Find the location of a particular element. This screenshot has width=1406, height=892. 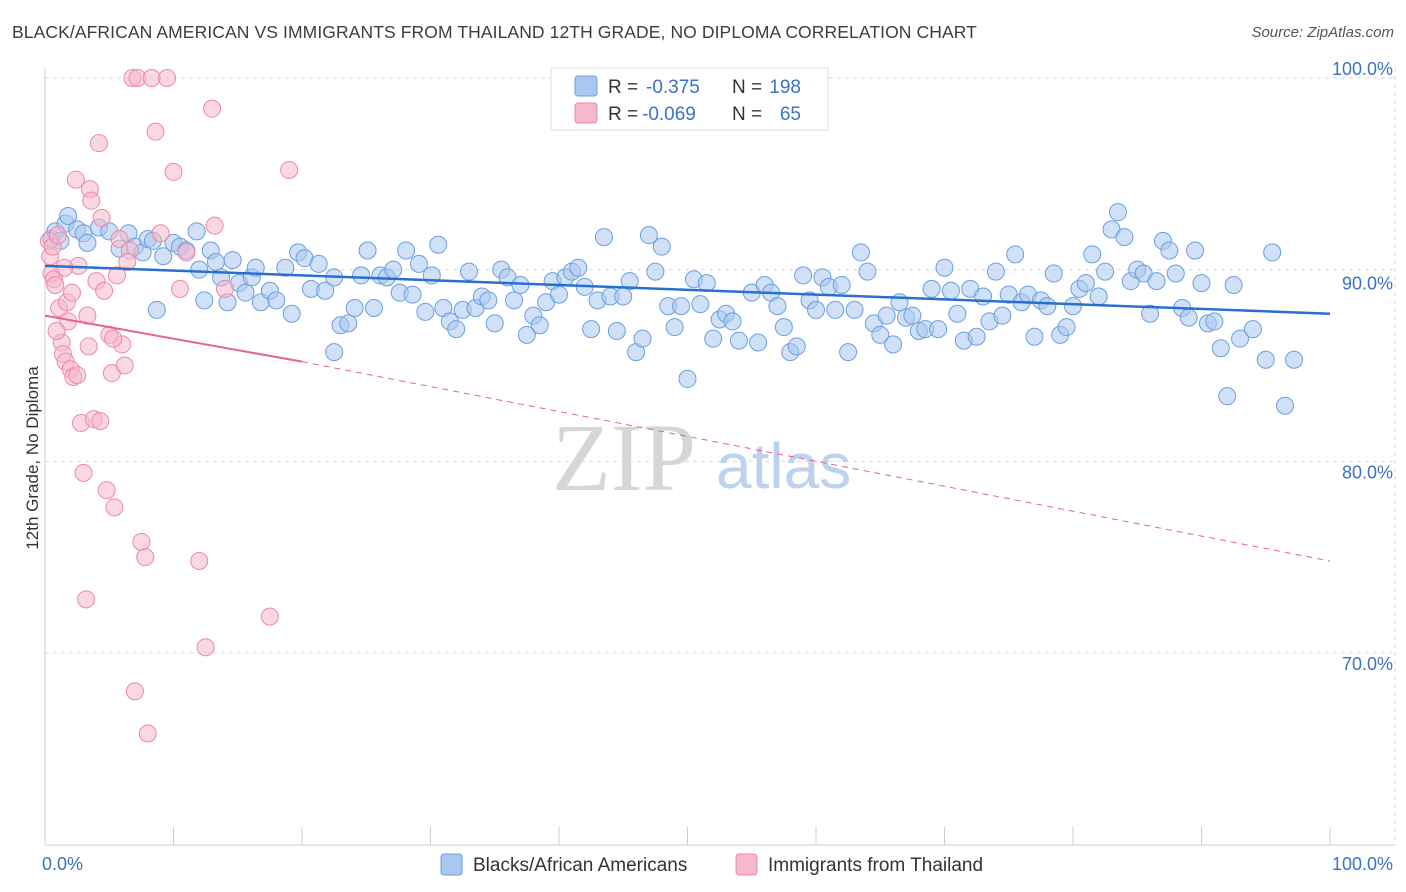

legend-n-label-2: N = is located at coordinates (747, 114).